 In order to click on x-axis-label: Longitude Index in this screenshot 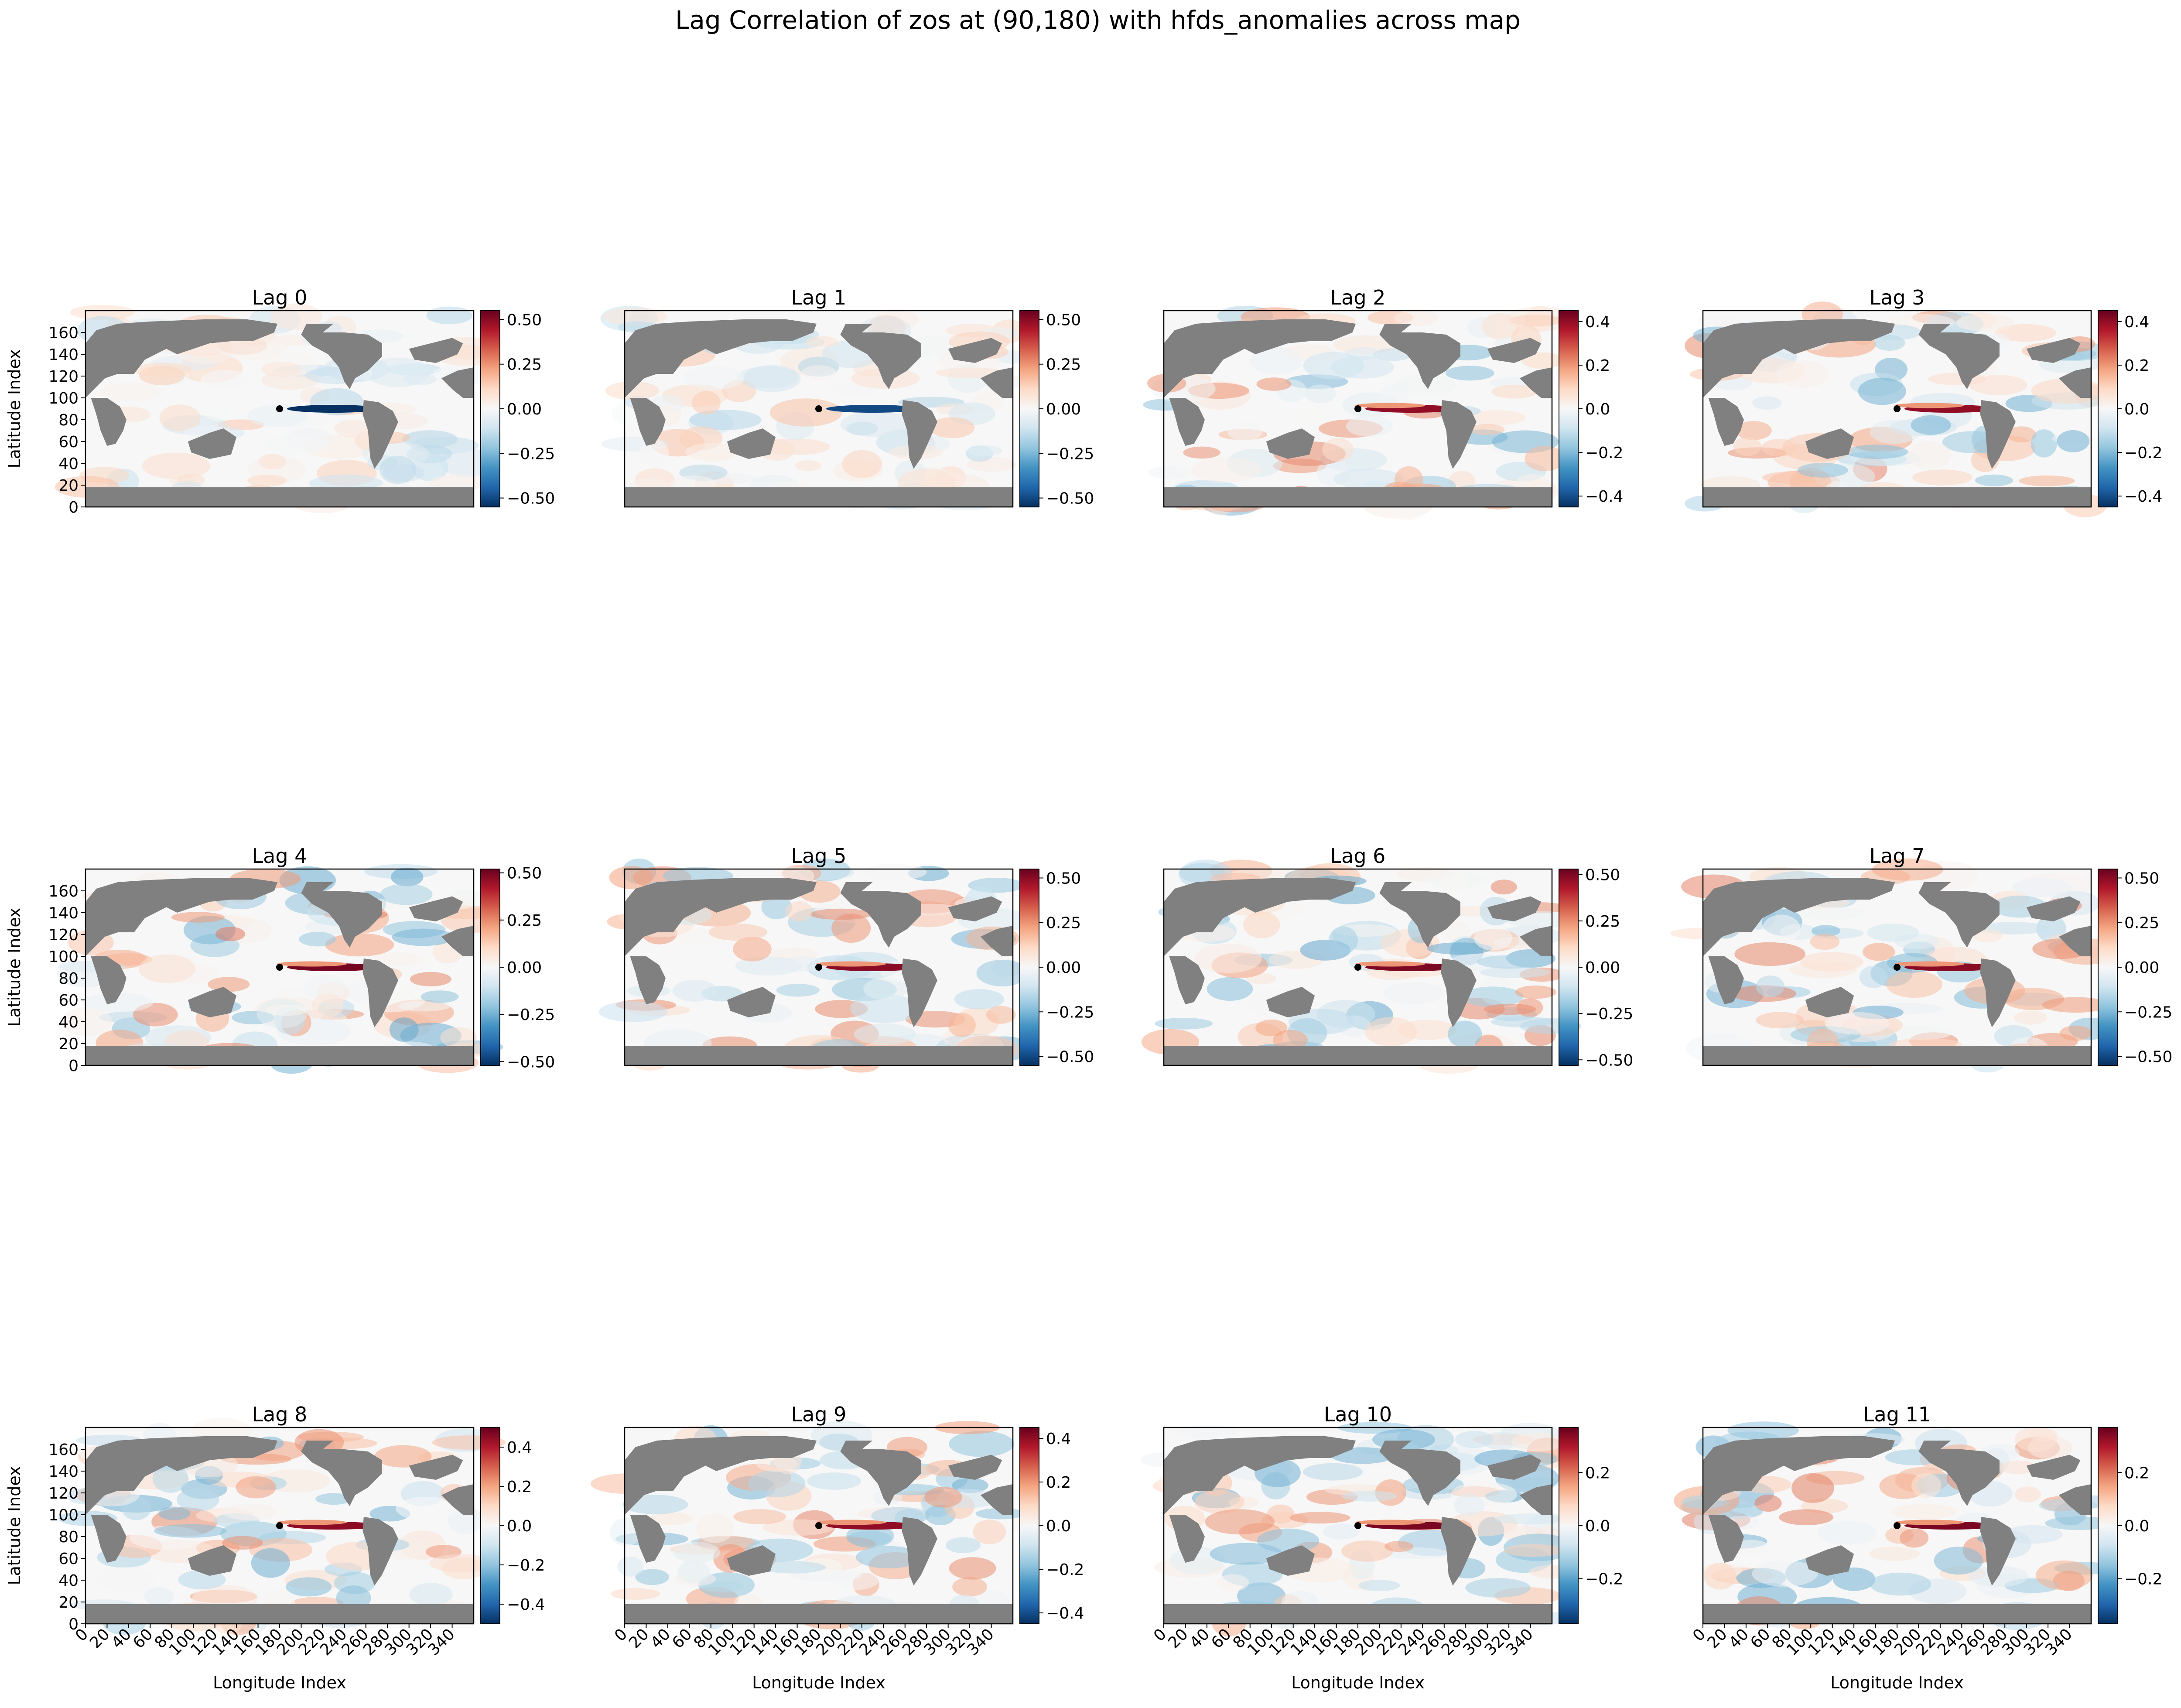, I will do `click(818, 1683)`.